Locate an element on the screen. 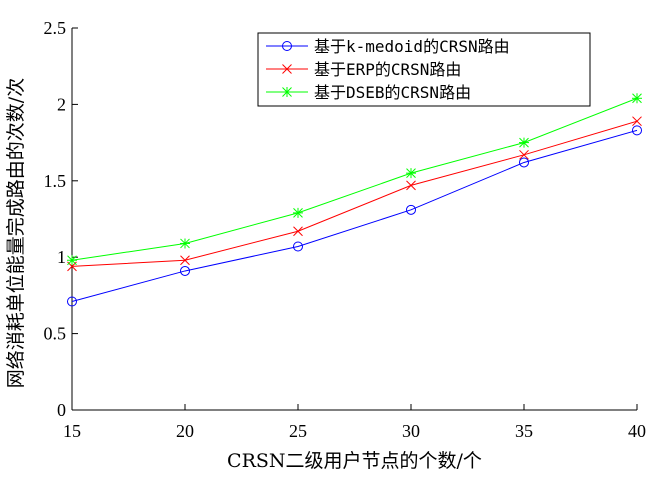  y-tick-label: 0 is located at coordinates (61, 410).